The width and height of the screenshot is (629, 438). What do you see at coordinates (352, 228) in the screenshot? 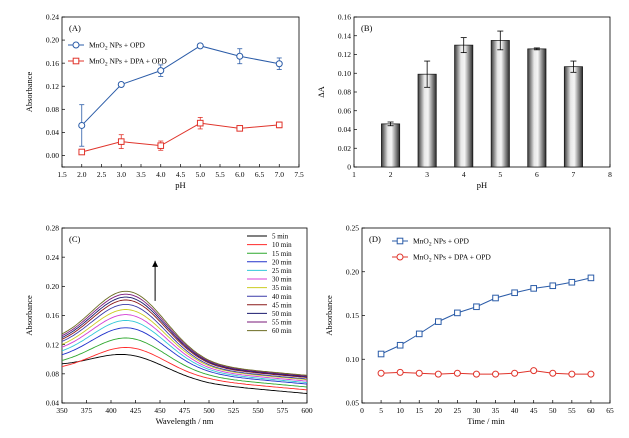
I see `y-tick-label: 0.25` at bounding box center [352, 228].